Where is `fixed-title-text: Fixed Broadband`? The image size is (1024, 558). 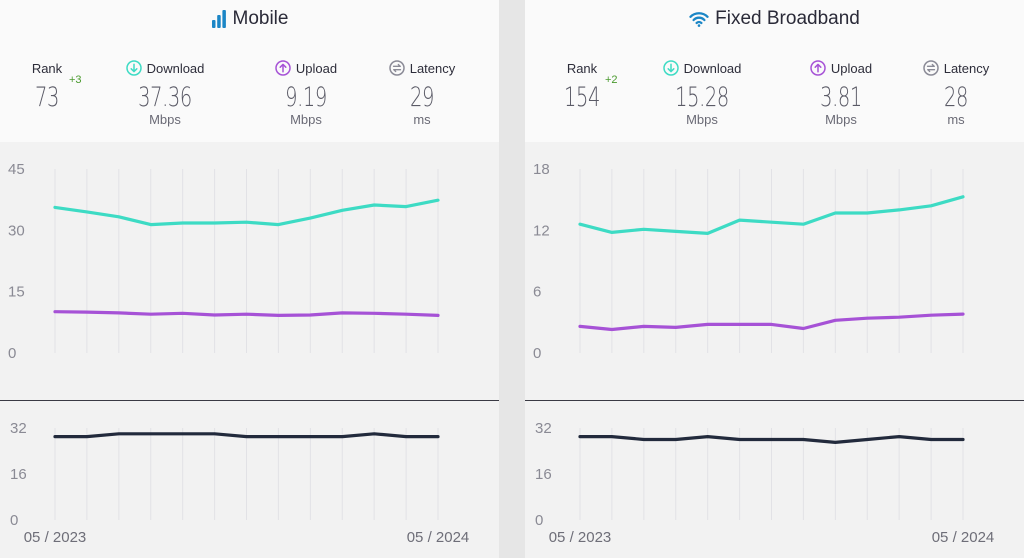 fixed-title-text: Fixed Broadband is located at coordinates (787, 18).